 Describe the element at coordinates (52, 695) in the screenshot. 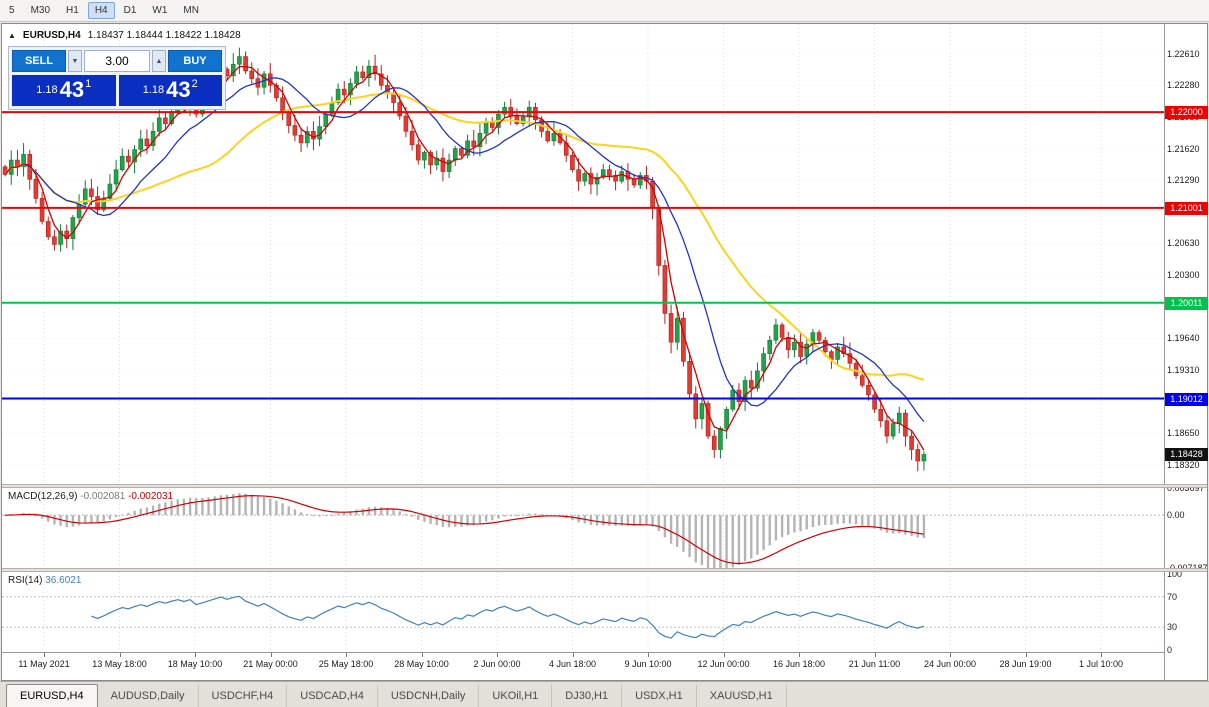

I see `symbol-tab-eurusd: EURUSD,H4` at that location.